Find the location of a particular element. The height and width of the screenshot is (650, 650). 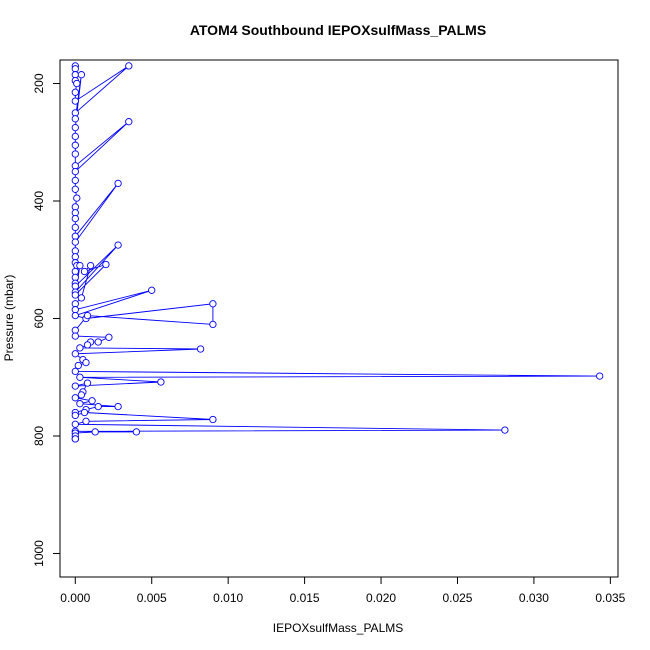

chart-title: ATOM4 Southbound IEPOXsulfMass_PALMS is located at coordinates (338, 30).